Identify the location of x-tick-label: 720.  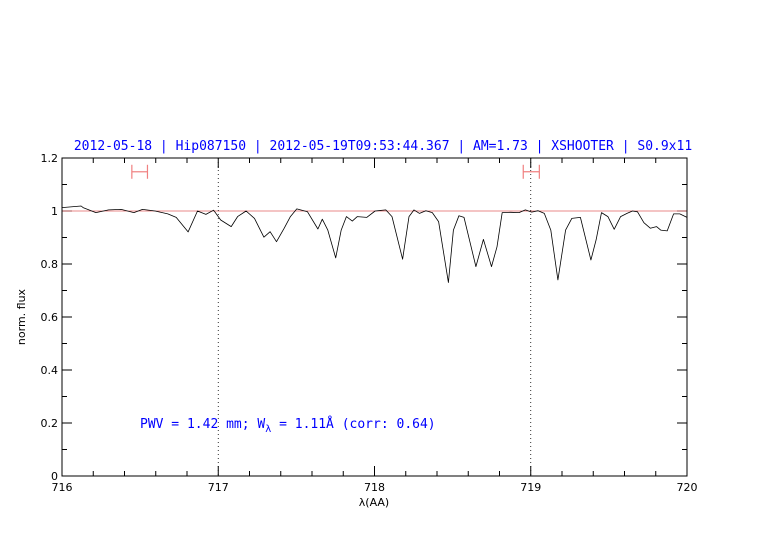
(687, 487).